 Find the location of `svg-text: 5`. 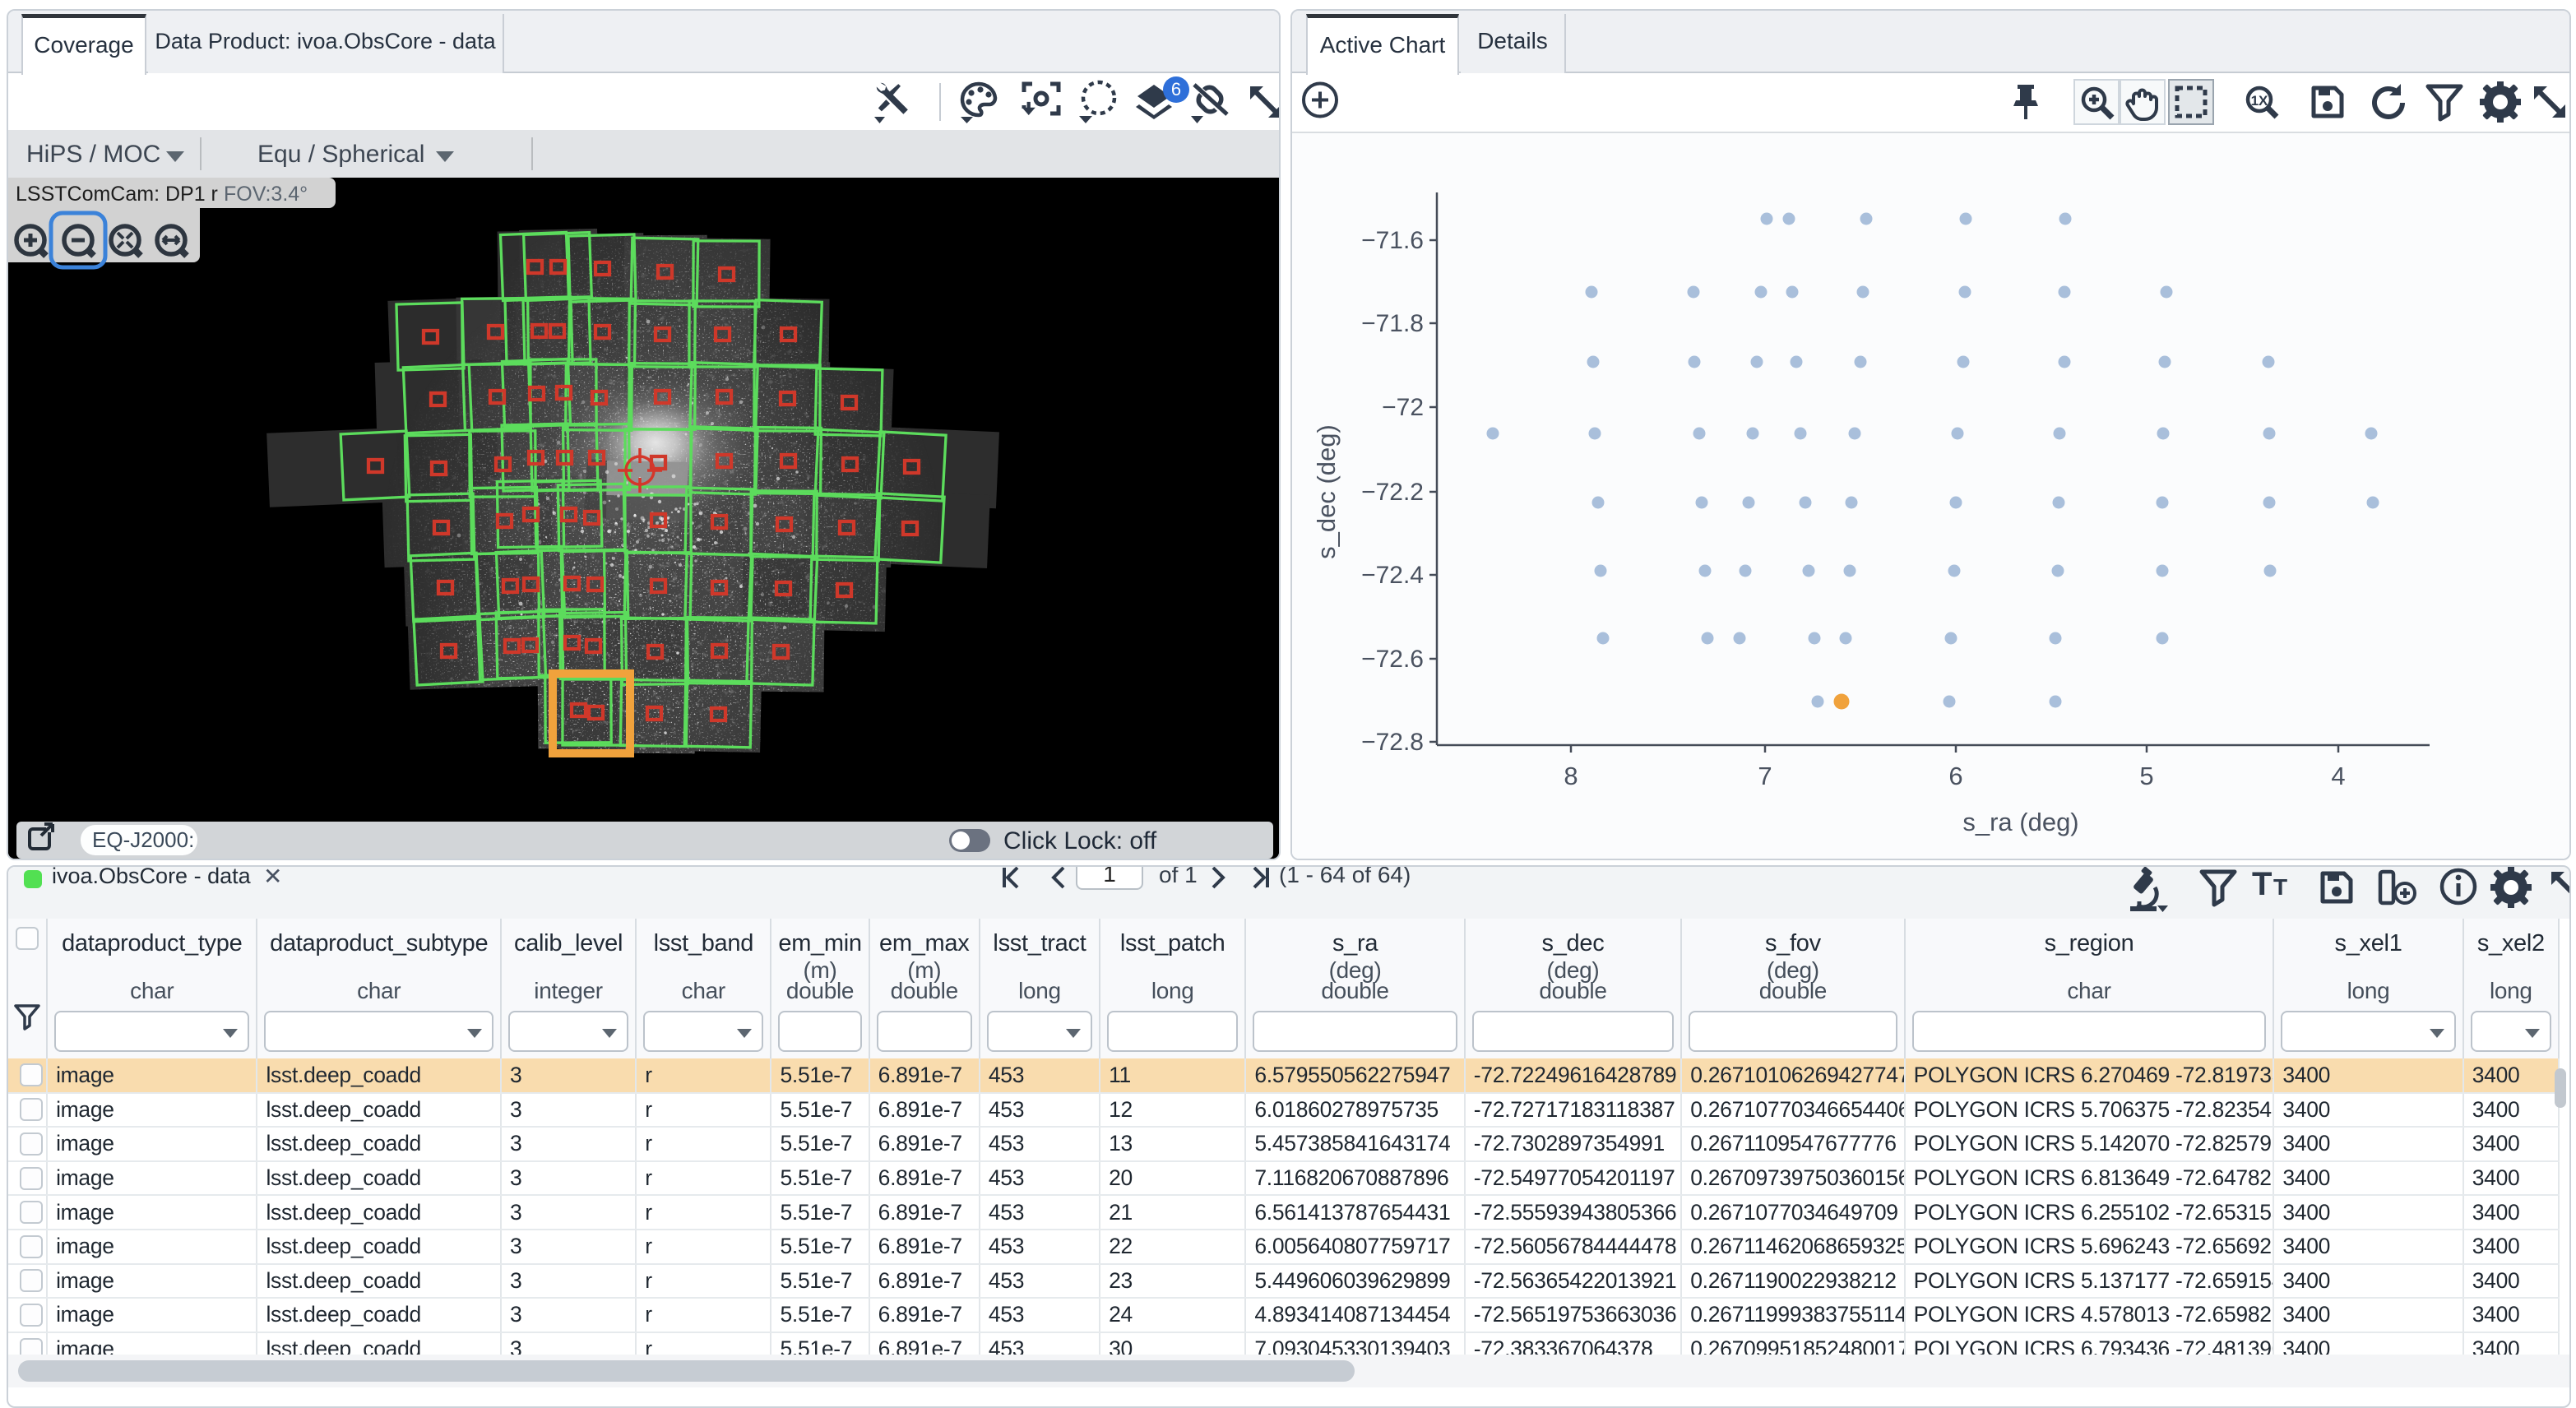

svg-text: 5 is located at coordinates (2146, 776).